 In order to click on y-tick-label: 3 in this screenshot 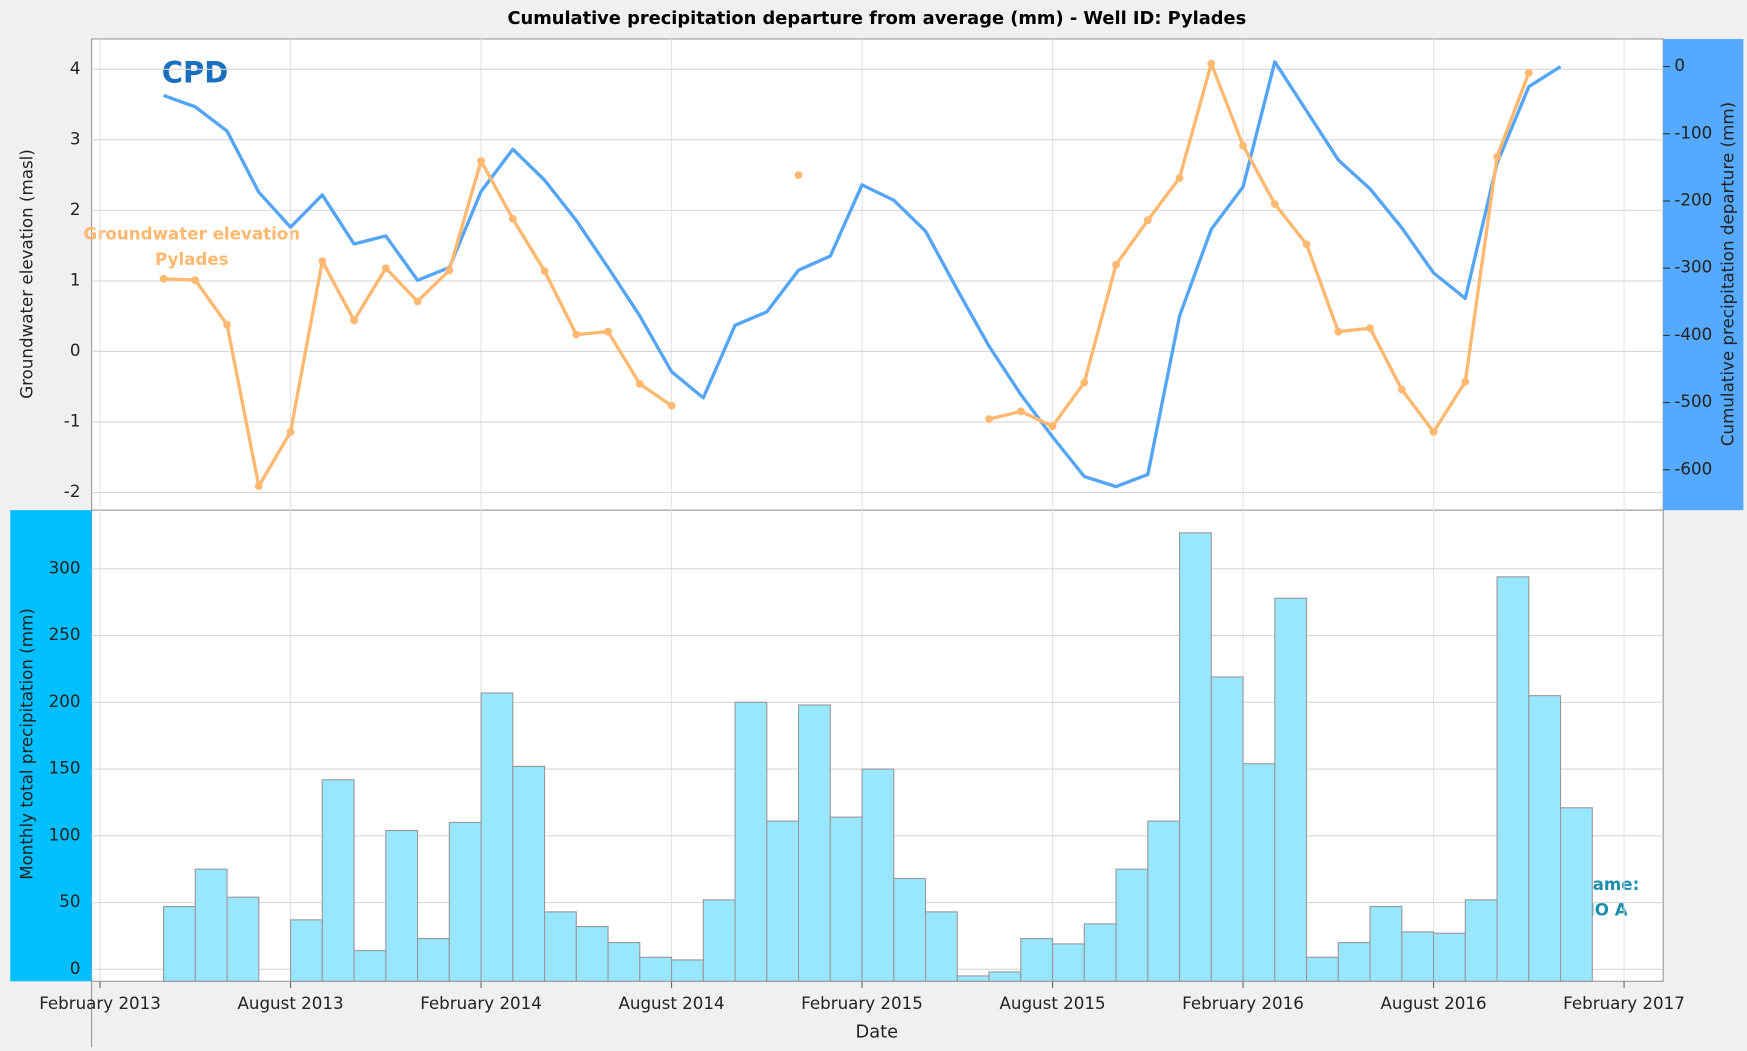, I will do `click(75, 138)`.